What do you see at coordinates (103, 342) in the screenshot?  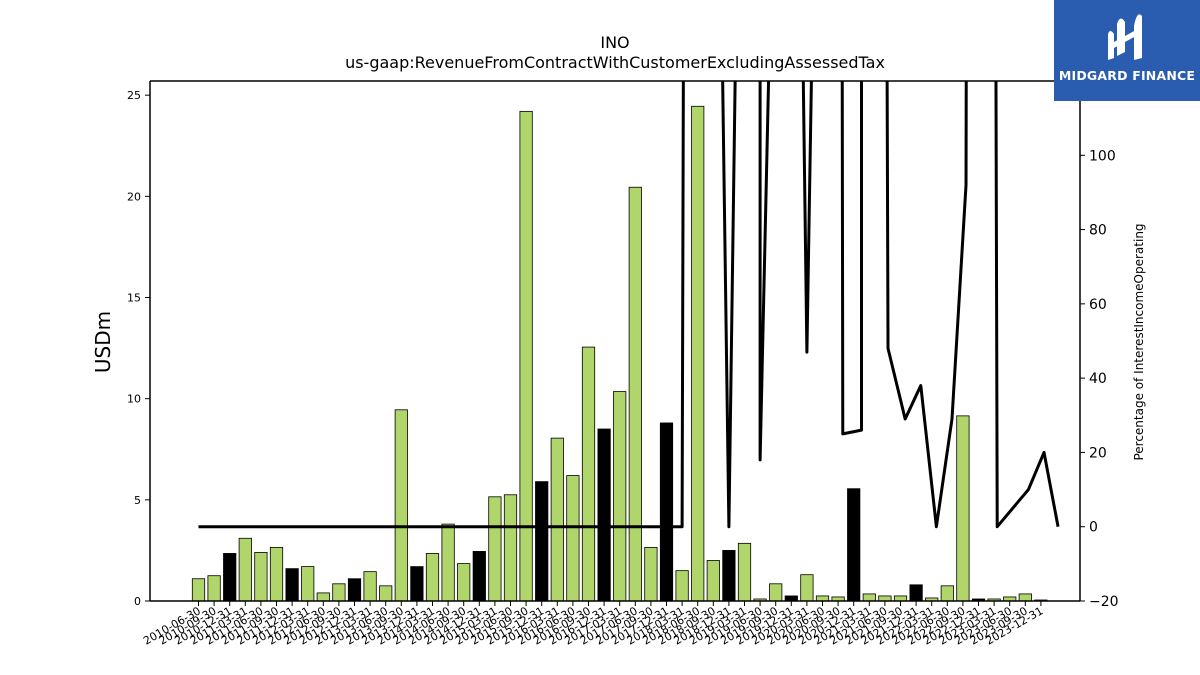 I see `y-axis-label: USDm` at bounding box center [103, 342].